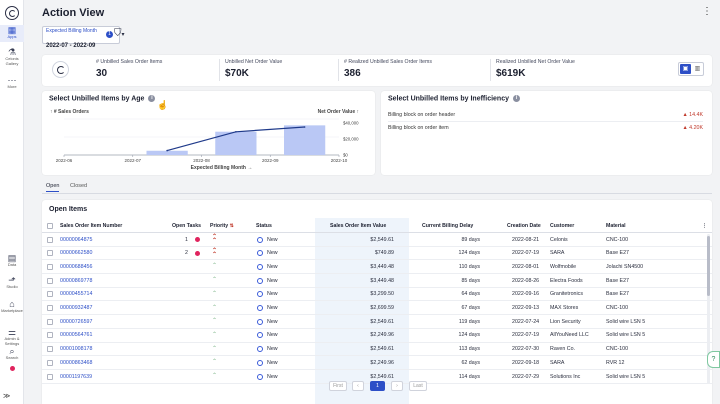  Describe the element at coordinates (616, 226) in the screenshot. I see `col-header-material: Material` at that location.